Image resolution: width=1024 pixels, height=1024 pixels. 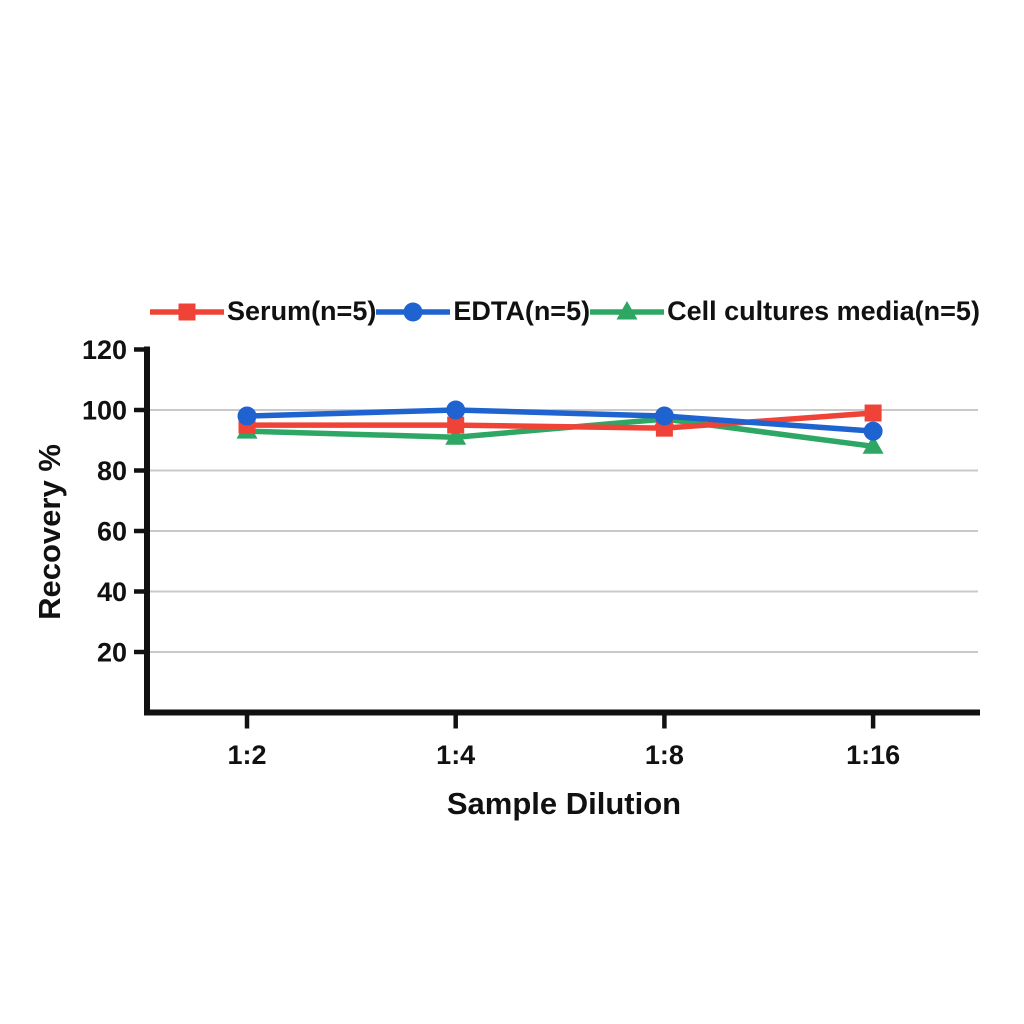 I want to click on series-line, so click(x=560, y=420).